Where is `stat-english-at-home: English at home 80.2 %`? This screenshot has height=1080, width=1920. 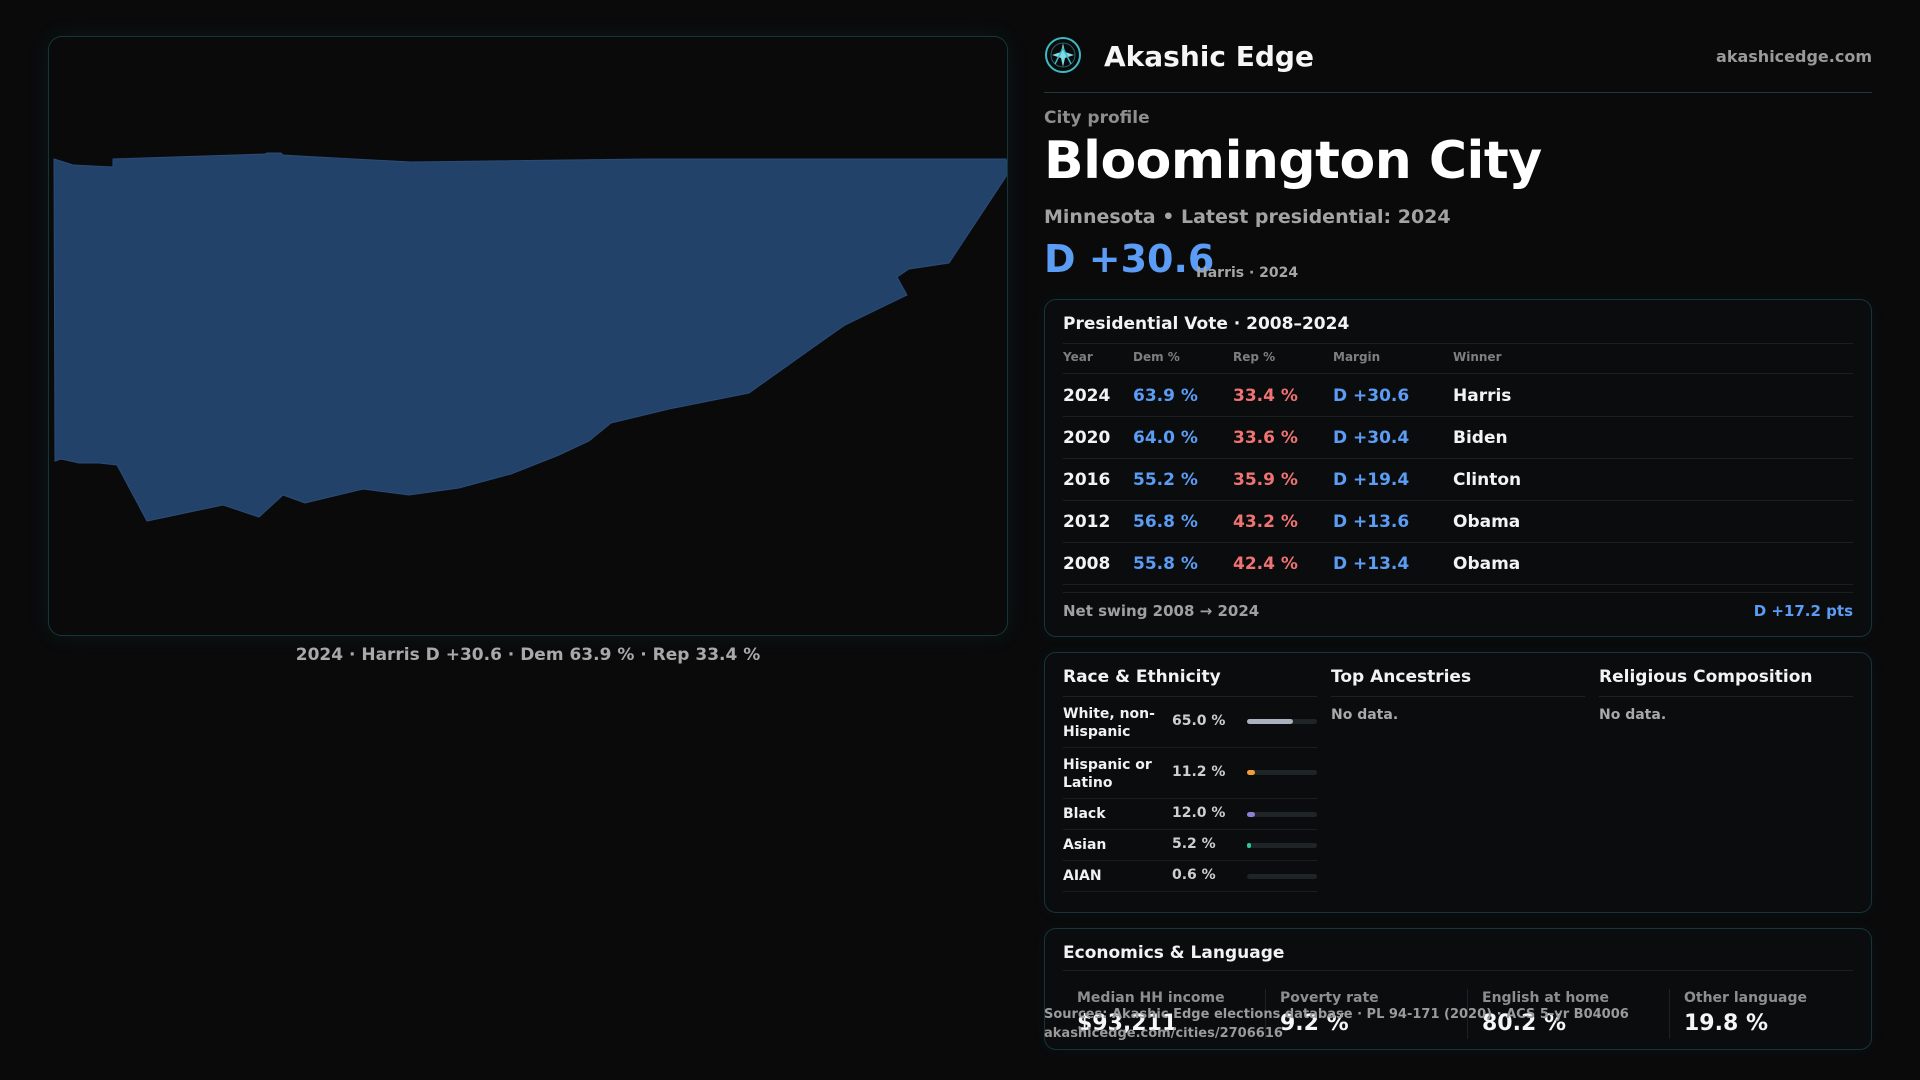 stat-english-at-home: English at home 80.2 % is located at coordinates (1568, 1014).